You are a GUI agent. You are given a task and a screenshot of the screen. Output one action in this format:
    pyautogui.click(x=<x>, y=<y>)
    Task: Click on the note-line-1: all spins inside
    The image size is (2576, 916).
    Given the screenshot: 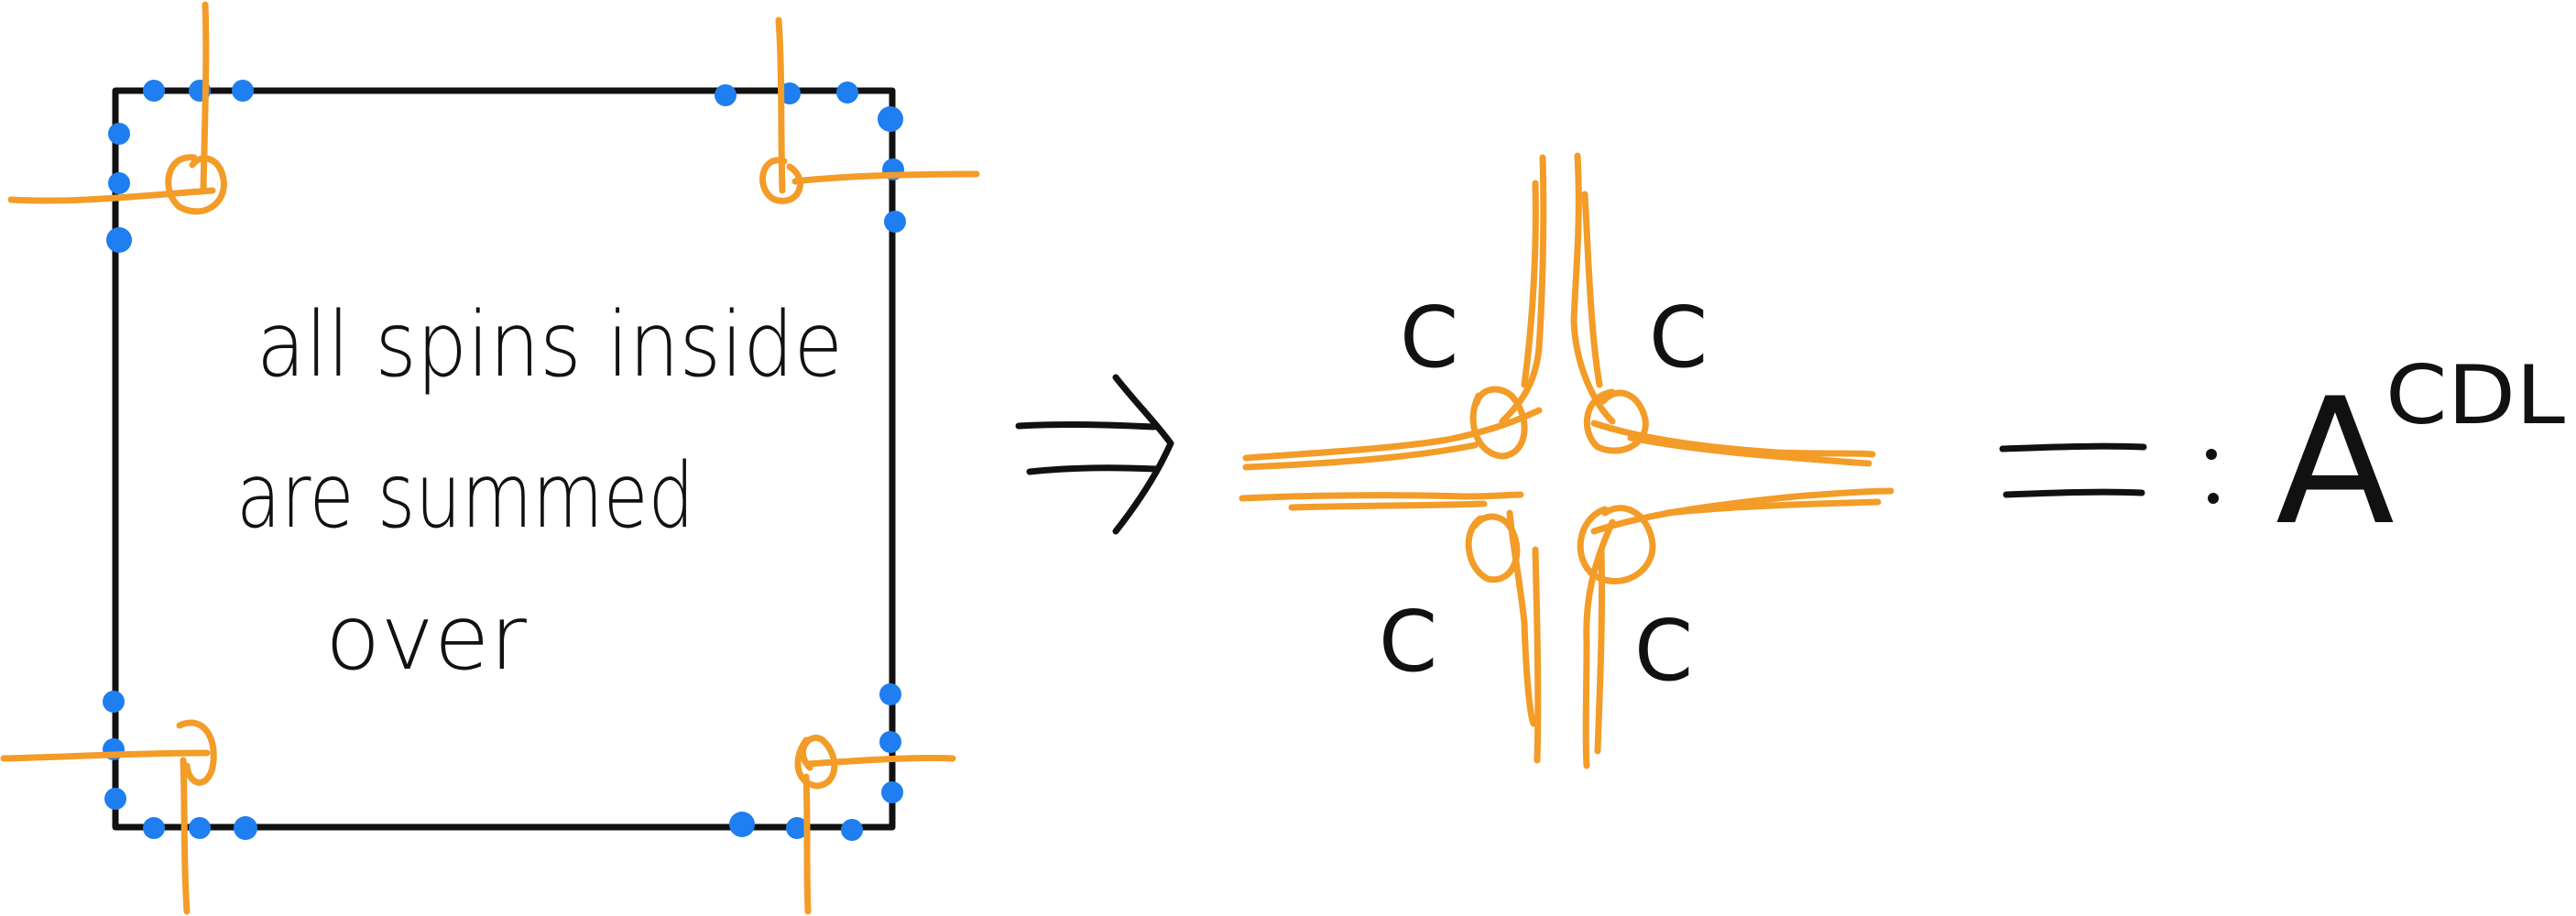 What is the action you would take?
    pyautogui.click(x=550, y=346)
    